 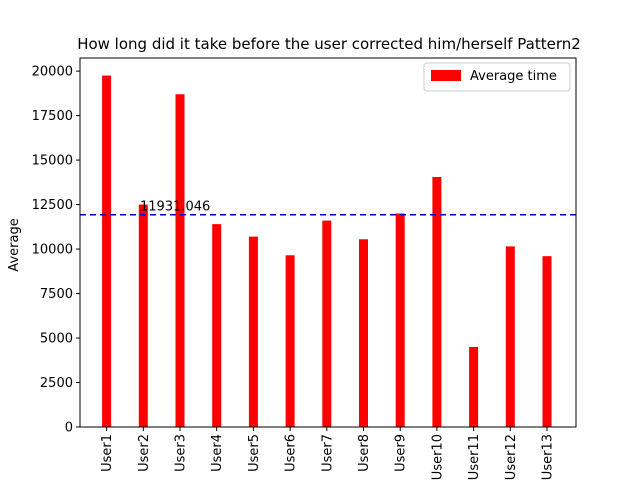 What do you see at coordinates (513, 76) in the screenshot?
I see `legend-label: Average time` at bounding box center [513, 76].